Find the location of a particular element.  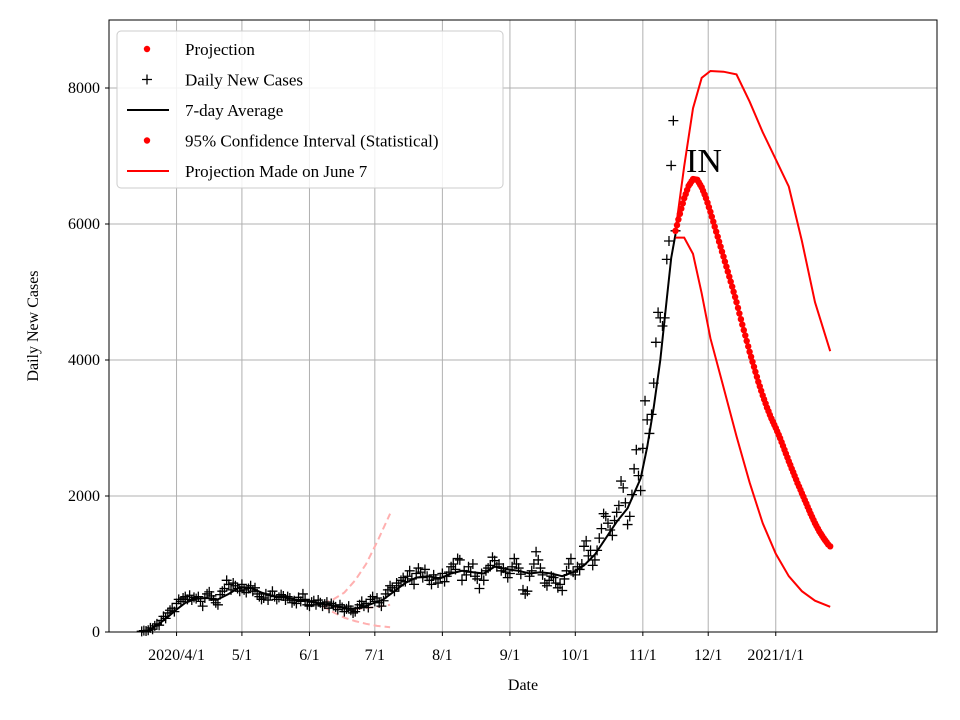

x-tick-label: 10/1 is located at coordinates (575, 655).